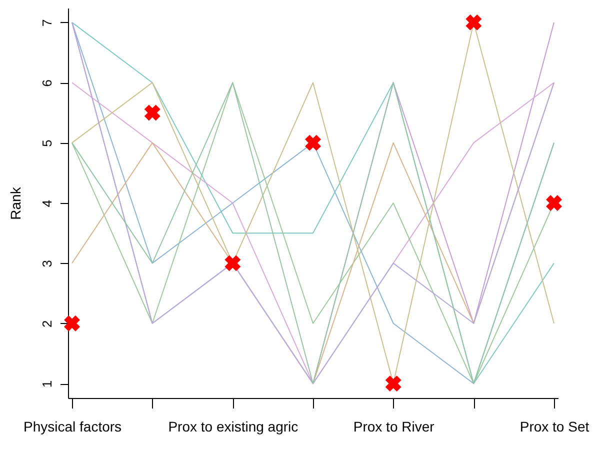 The image size is (616, 462). I want to click on y-tick-label: 5, so click(47, 143).